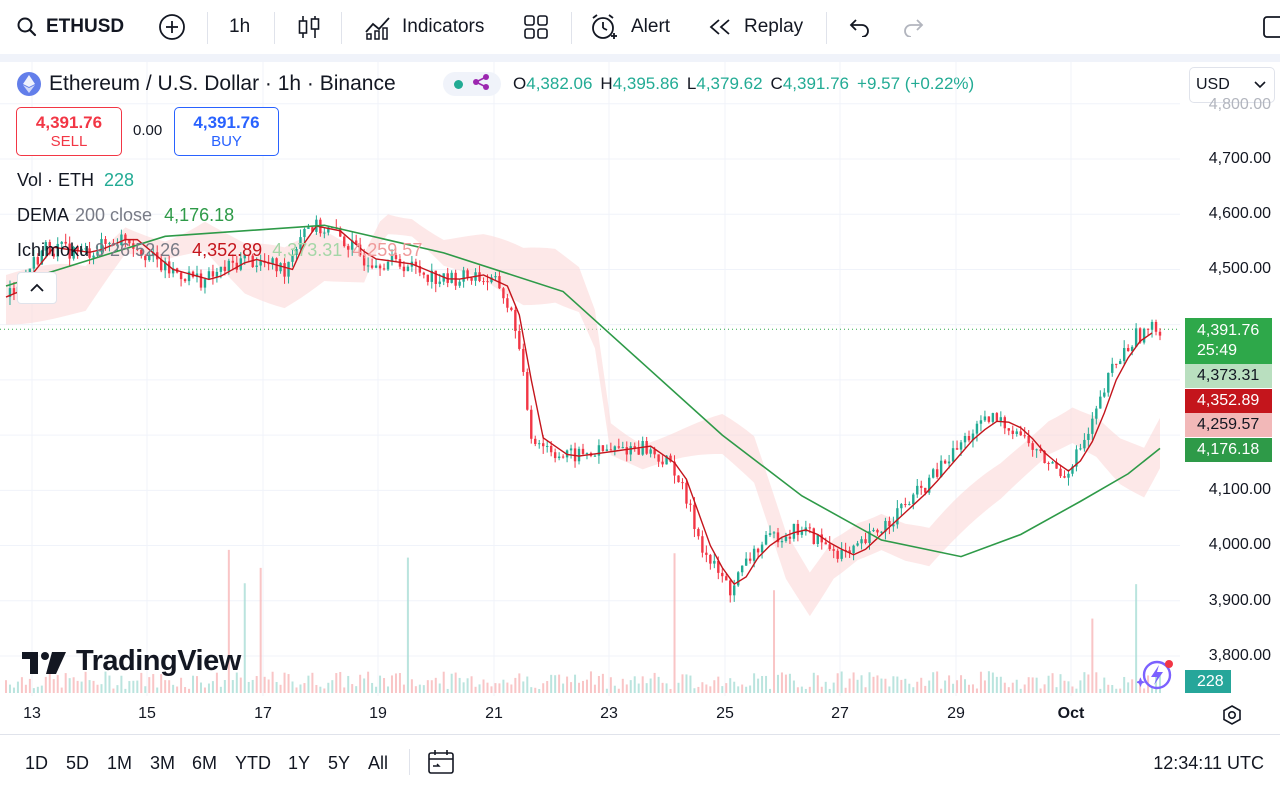 This screenshot has height=786, width=1280. I want to click on lightning-assistant-button, so click(1156, 676).